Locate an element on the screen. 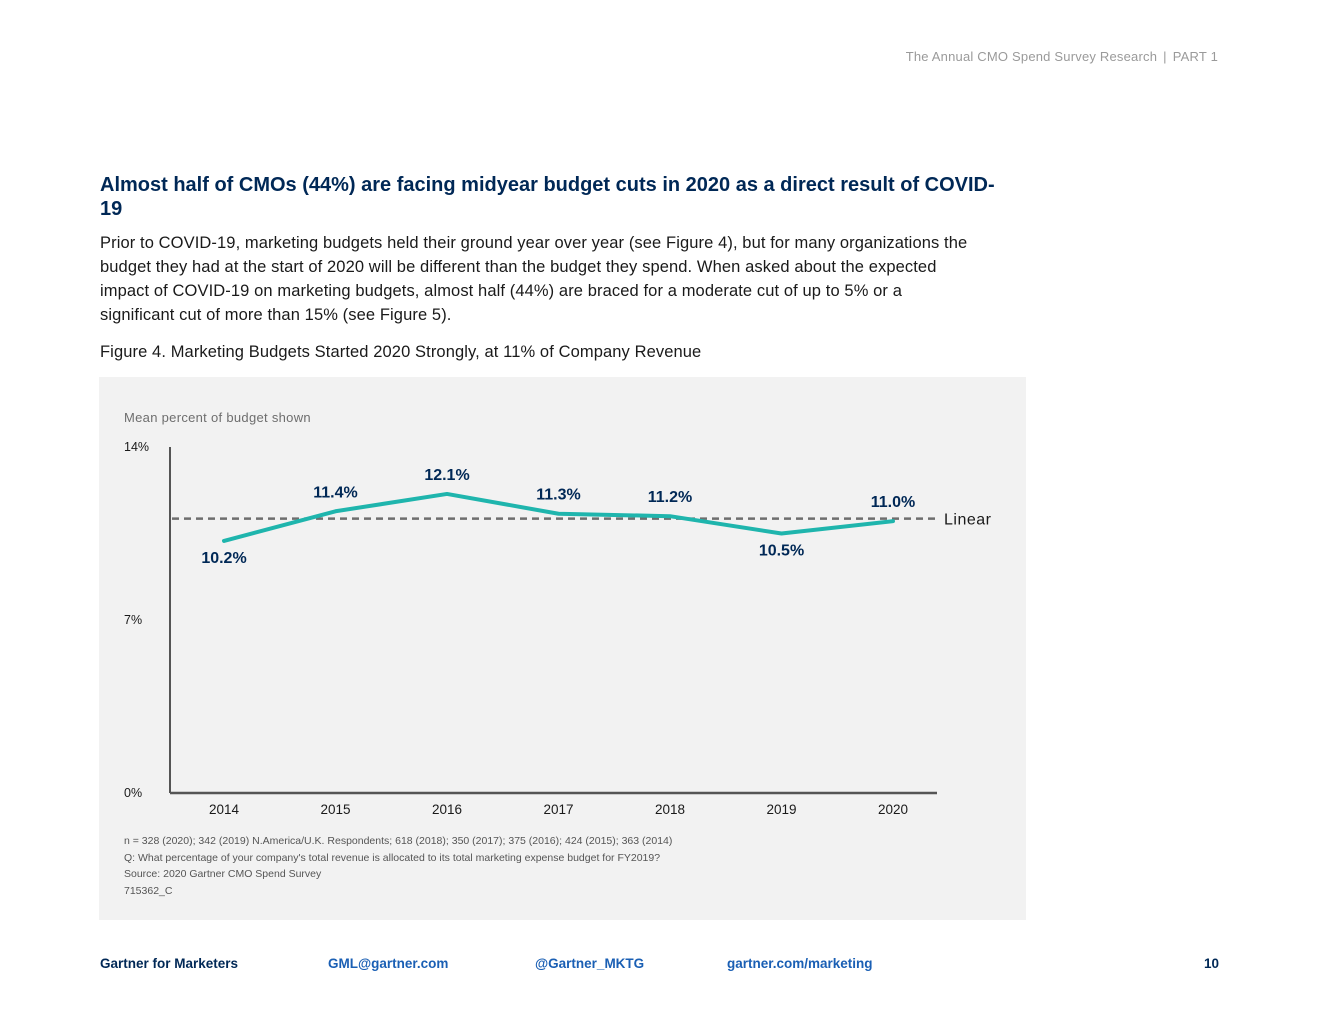  data-label: 11.0% is located at coordinates (893, 502).